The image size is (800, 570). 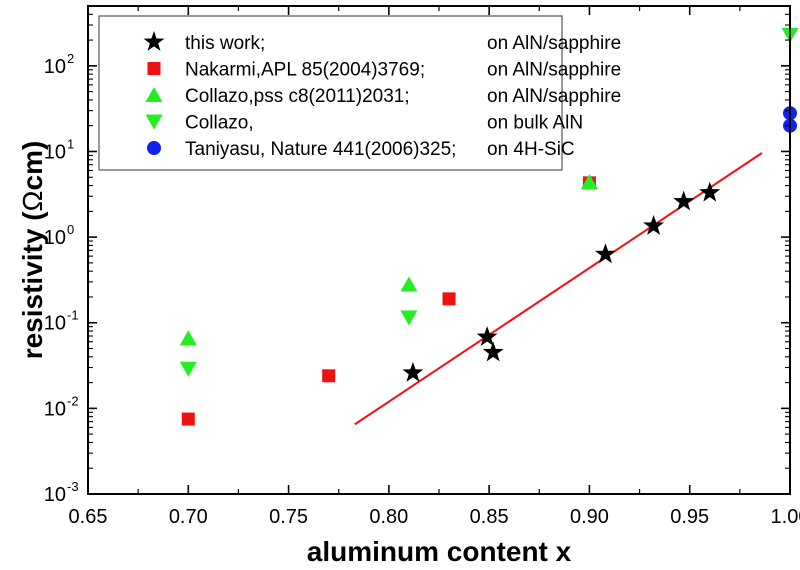 I want to click on y-axis-title-part: cm), so click(x=32, y=166).